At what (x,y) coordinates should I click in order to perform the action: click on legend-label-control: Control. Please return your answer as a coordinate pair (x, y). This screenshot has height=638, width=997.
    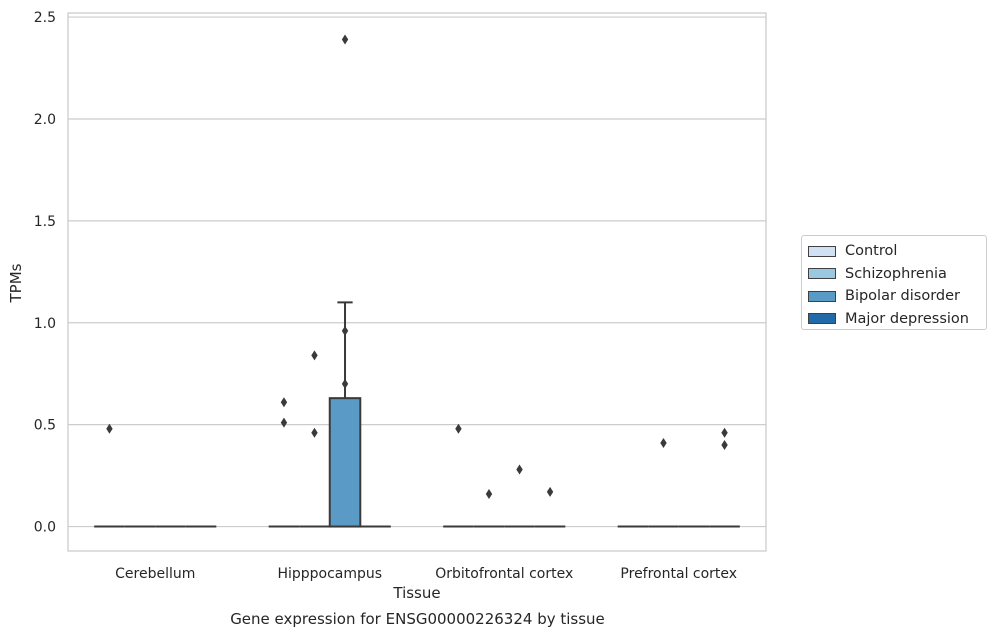
    Looking at the image, I should click on (871, 251).